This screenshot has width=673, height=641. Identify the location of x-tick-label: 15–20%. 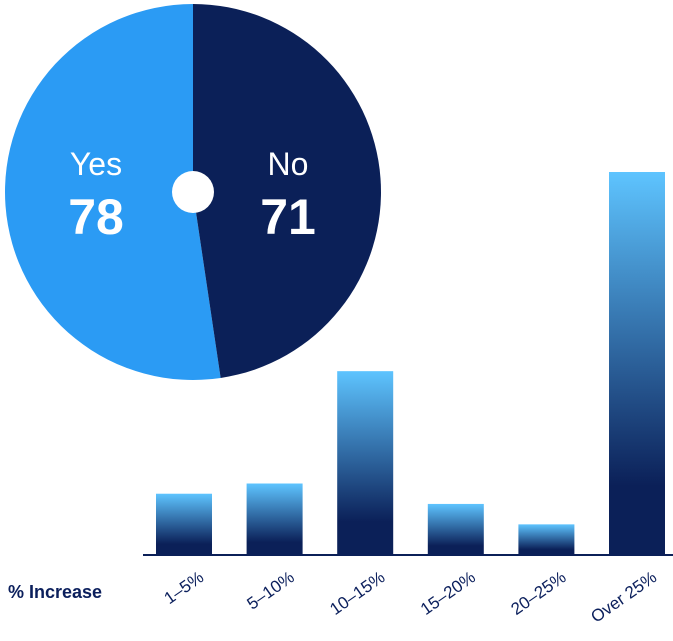
(448, 593).